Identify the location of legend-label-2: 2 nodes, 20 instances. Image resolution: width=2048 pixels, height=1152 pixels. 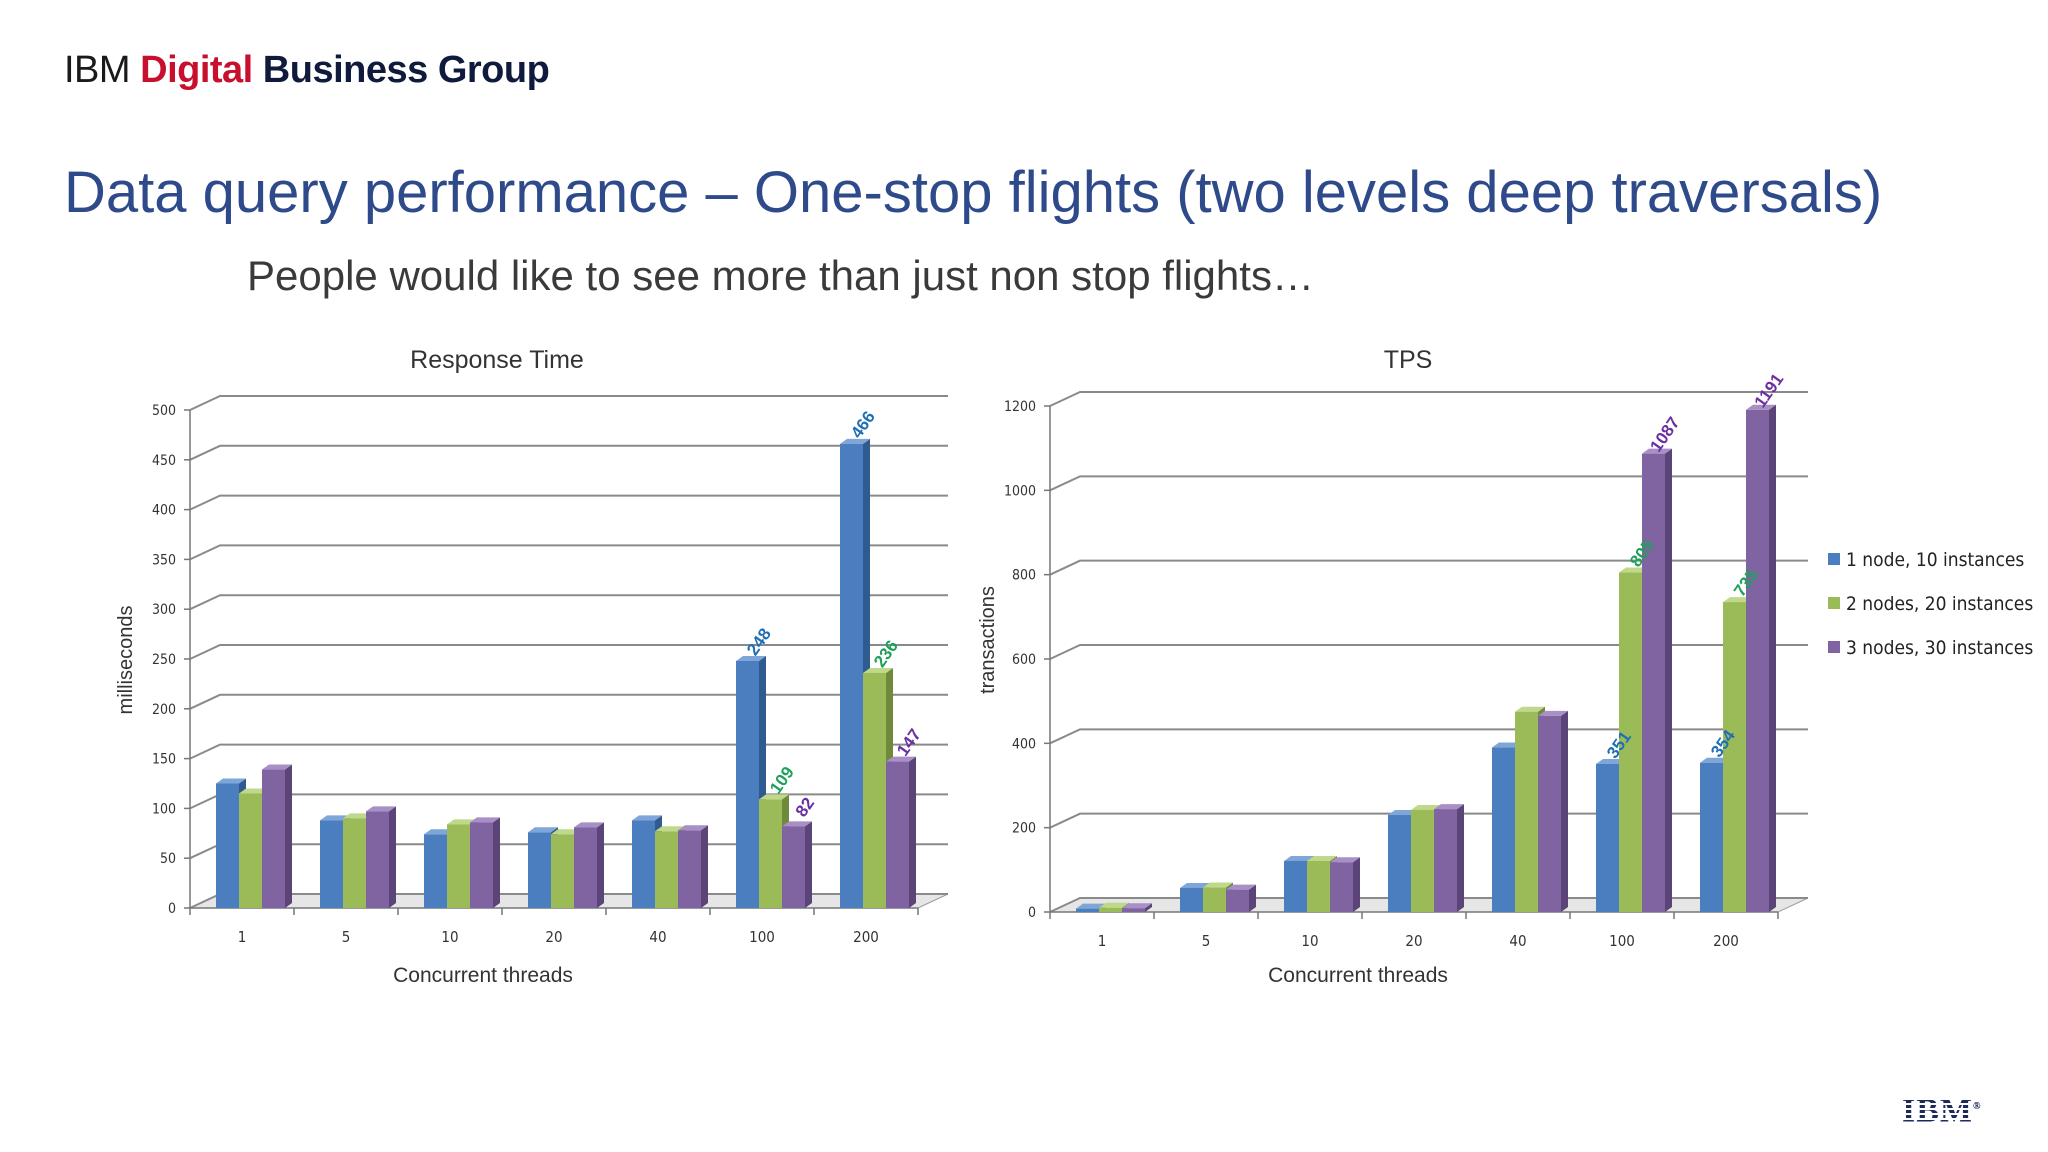
(1939, 604).